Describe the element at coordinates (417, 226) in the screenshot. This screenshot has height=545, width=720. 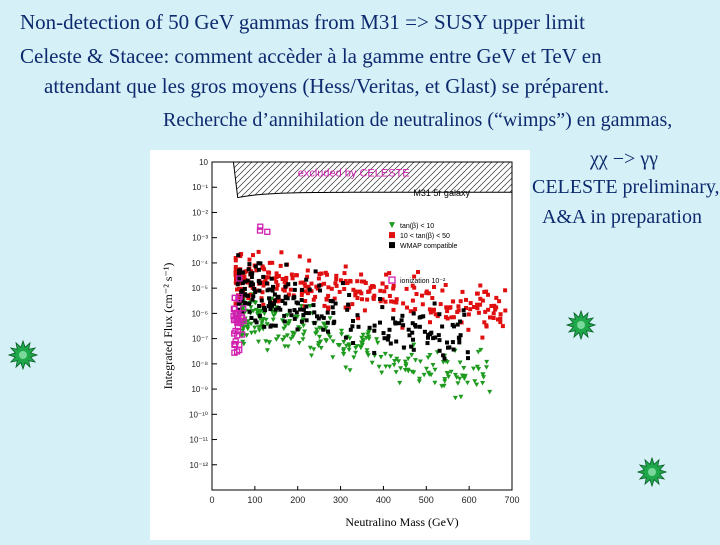
I see `legend-label: tan(β) < 10` at that location.